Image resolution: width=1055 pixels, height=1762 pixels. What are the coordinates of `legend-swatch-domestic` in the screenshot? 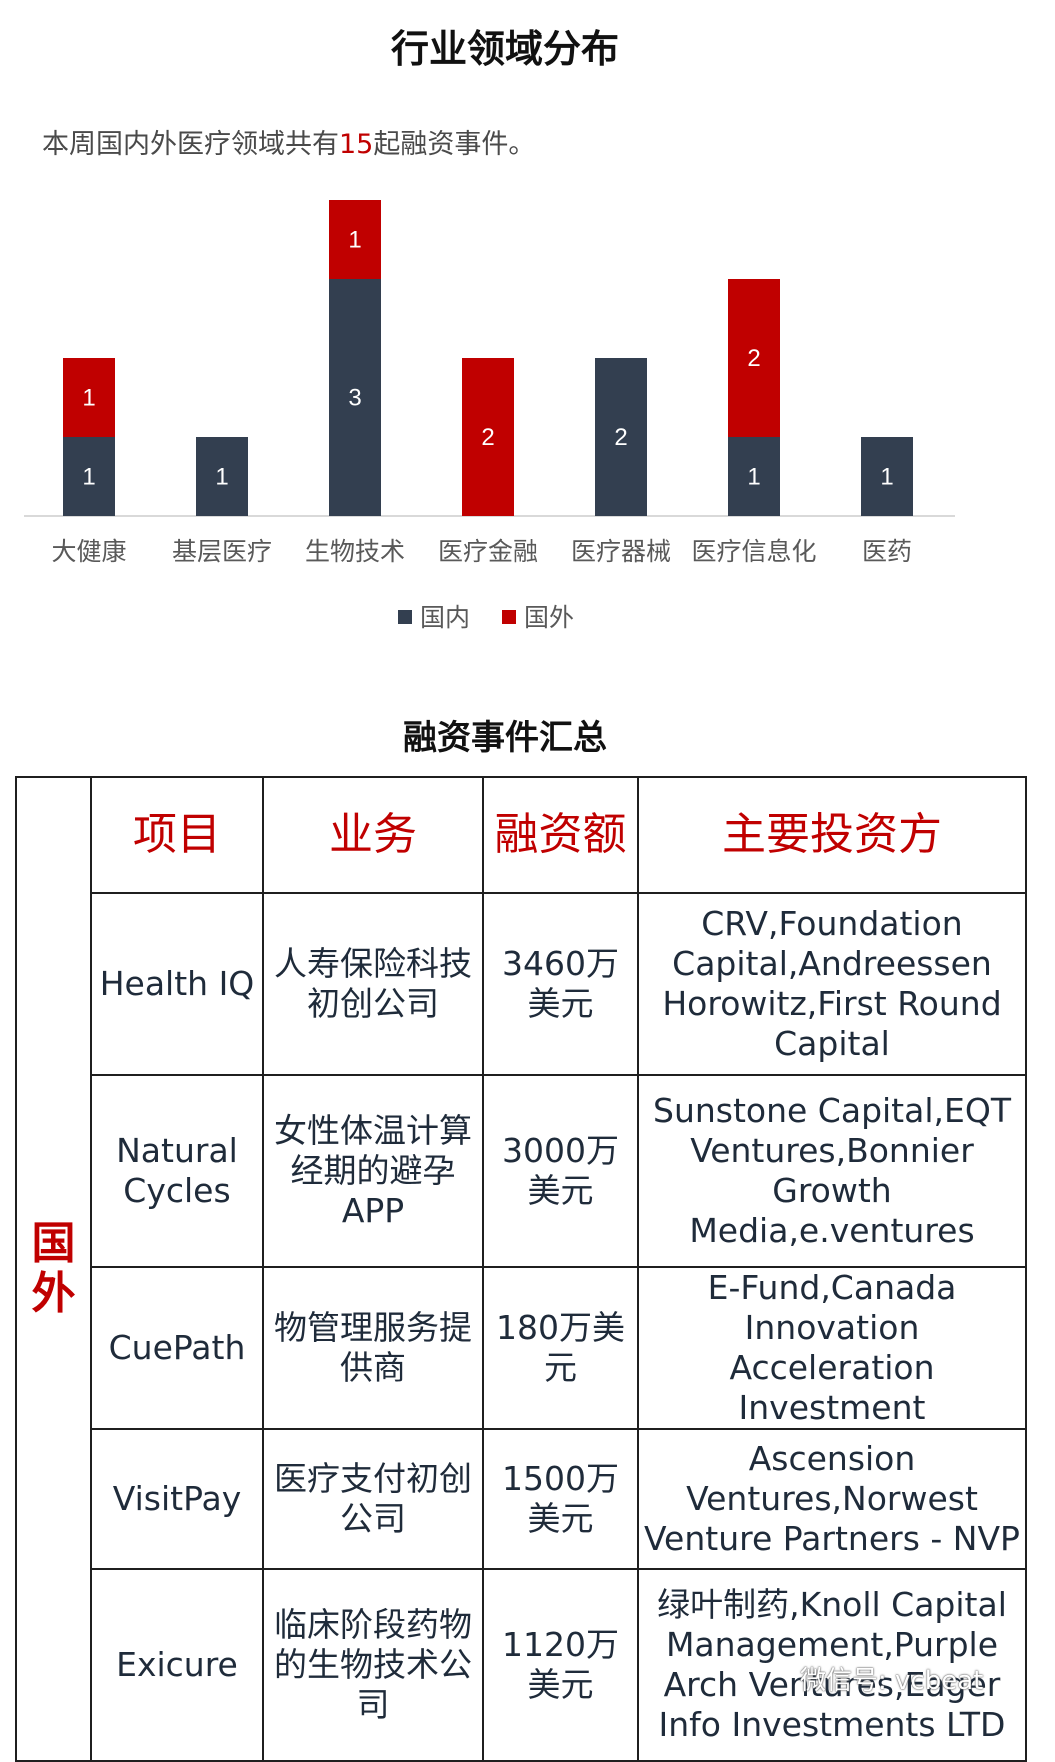 It's located at (405, 617).